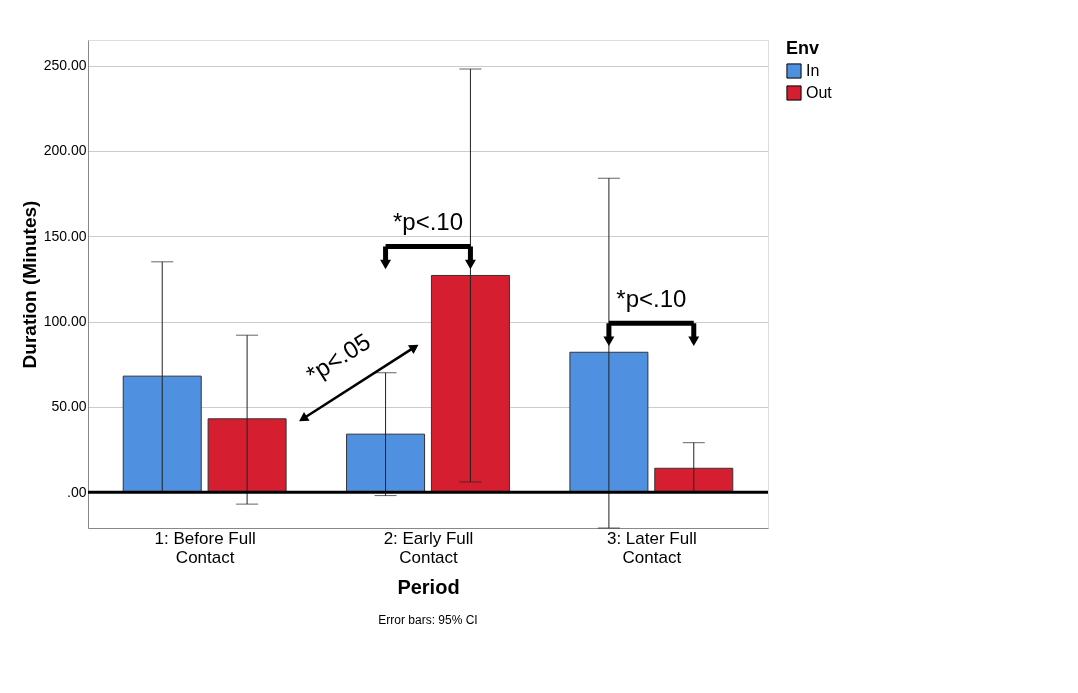 The height and width of the screenshot is (693, 1078). I want to click on x-tick-label: 2: Early Full Contact, so click(428, 547).